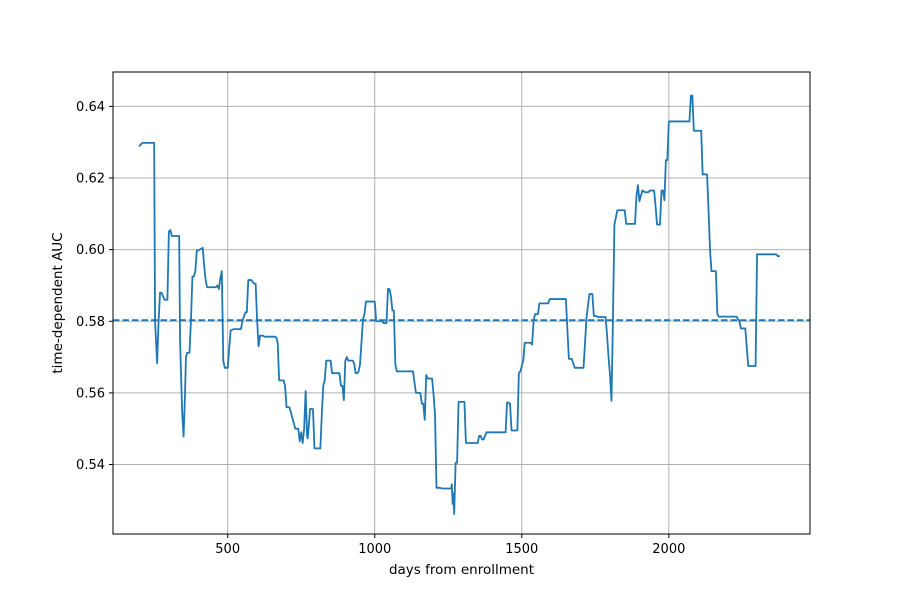  I want to click on y-tick-label: 0.64, so click(90, 107).